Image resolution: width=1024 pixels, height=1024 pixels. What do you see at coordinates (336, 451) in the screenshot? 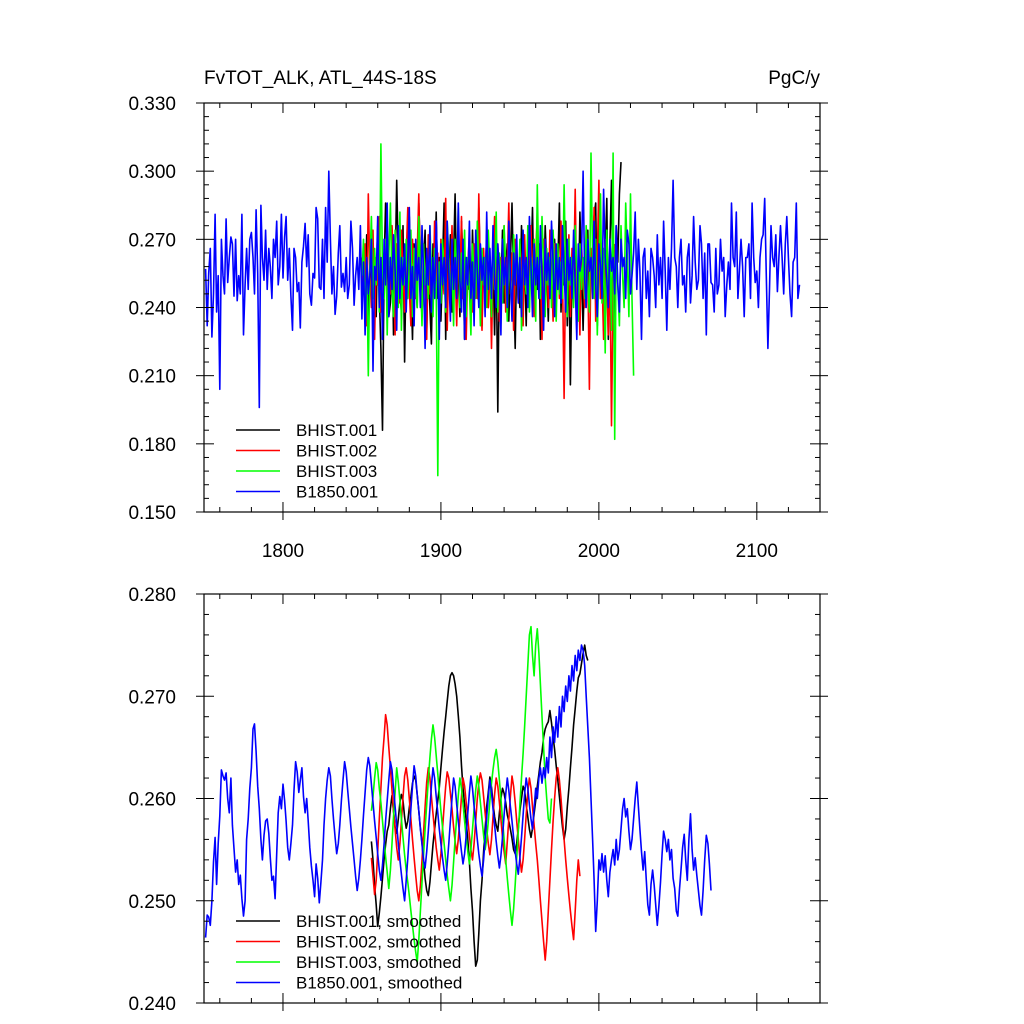
I see `legend-label: BHIST.002` at bounding box center [336, 451].